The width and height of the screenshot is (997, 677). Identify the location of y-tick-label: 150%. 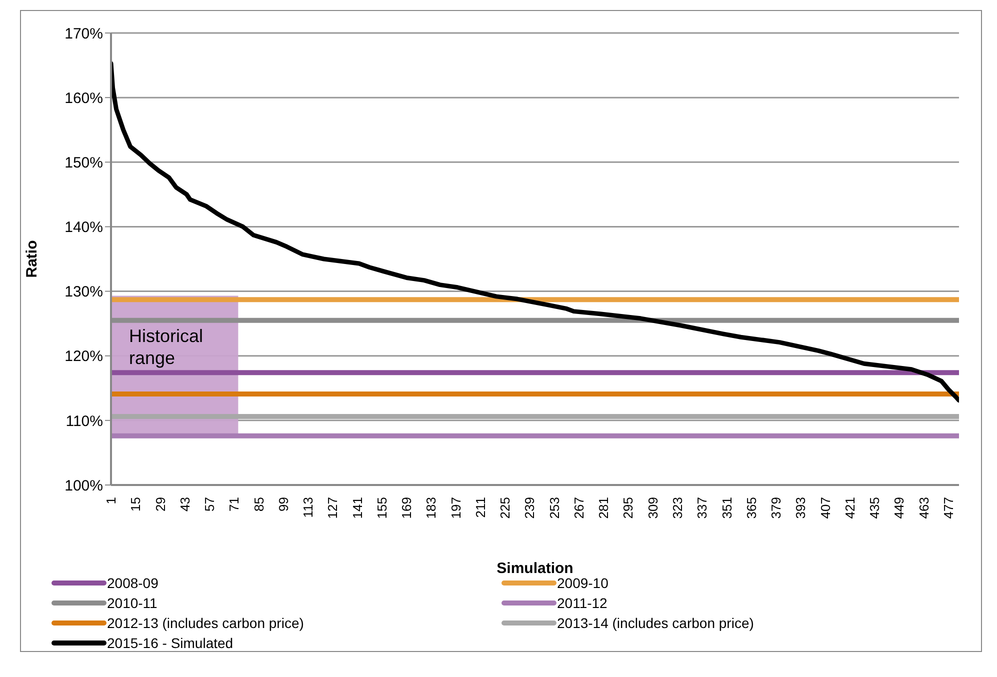
(83, 163).